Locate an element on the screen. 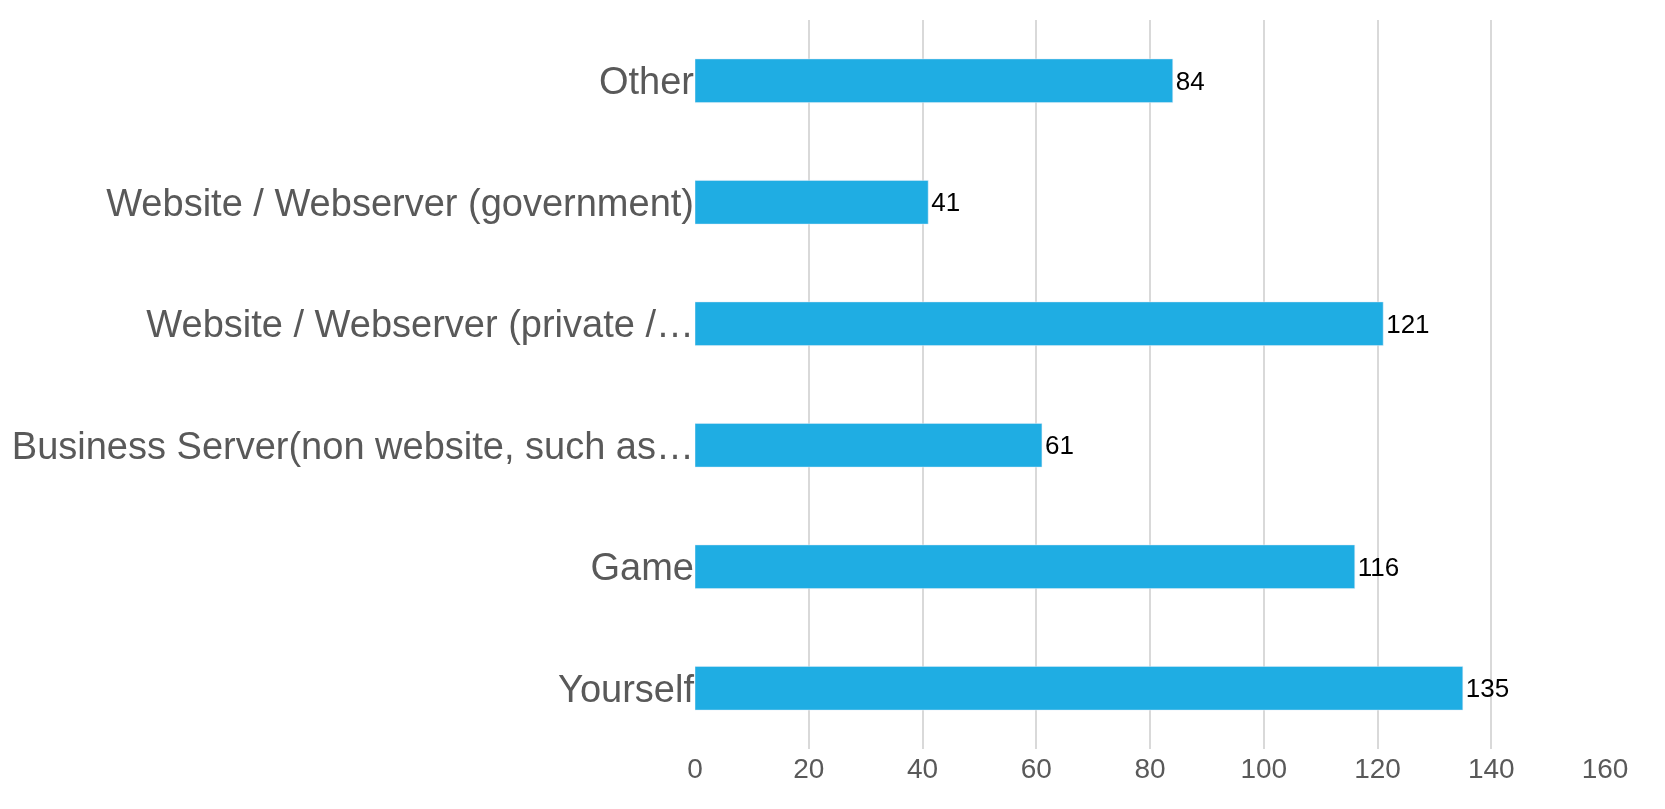  x-tick-label: 60 is located at coordinates (1036, 768).